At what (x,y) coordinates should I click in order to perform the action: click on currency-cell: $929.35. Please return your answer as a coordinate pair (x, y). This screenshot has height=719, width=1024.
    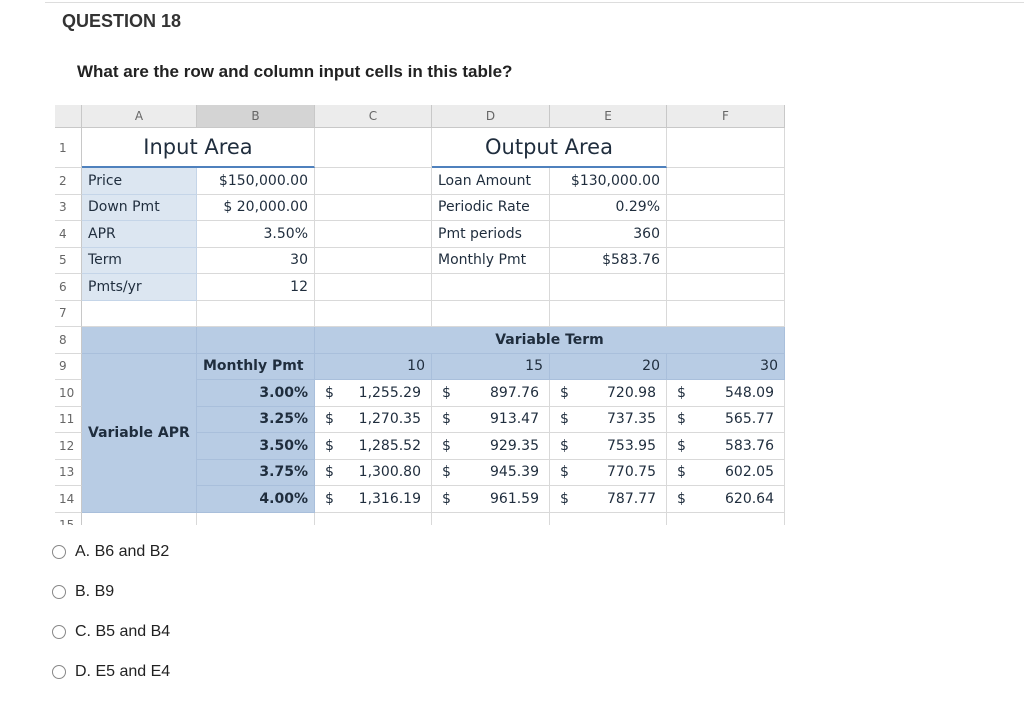
    Looking at the image, I should click on (491, 446).